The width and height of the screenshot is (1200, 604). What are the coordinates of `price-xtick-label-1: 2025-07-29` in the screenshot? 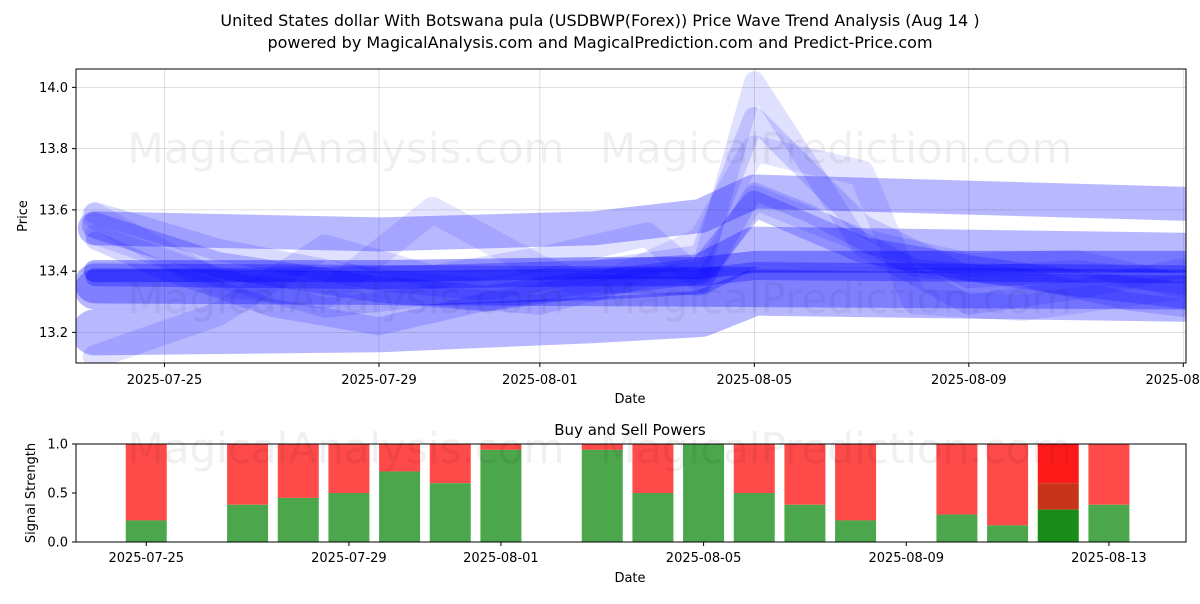 It's located at (379, 380).